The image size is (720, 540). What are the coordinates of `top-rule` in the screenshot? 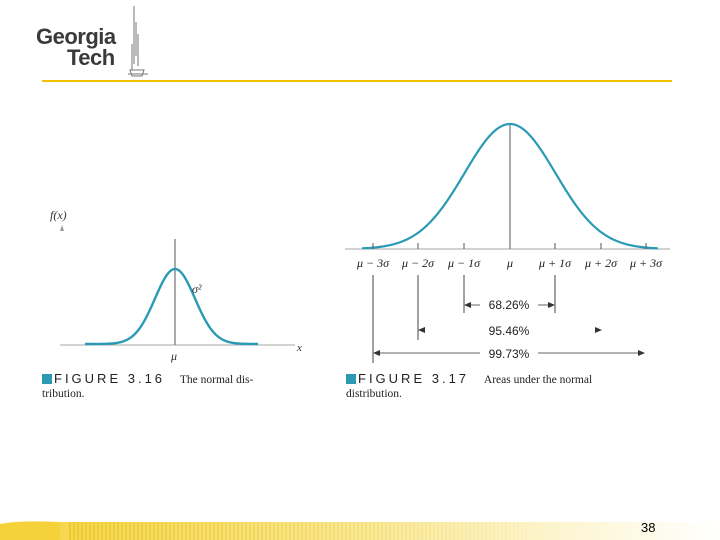 It's located at (357, 81).